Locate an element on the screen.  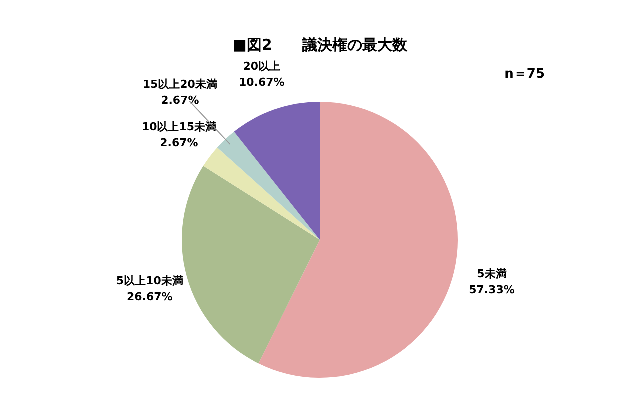
chart-title: ■図2 議決権の最大数 is located at coordinates (320, 45).